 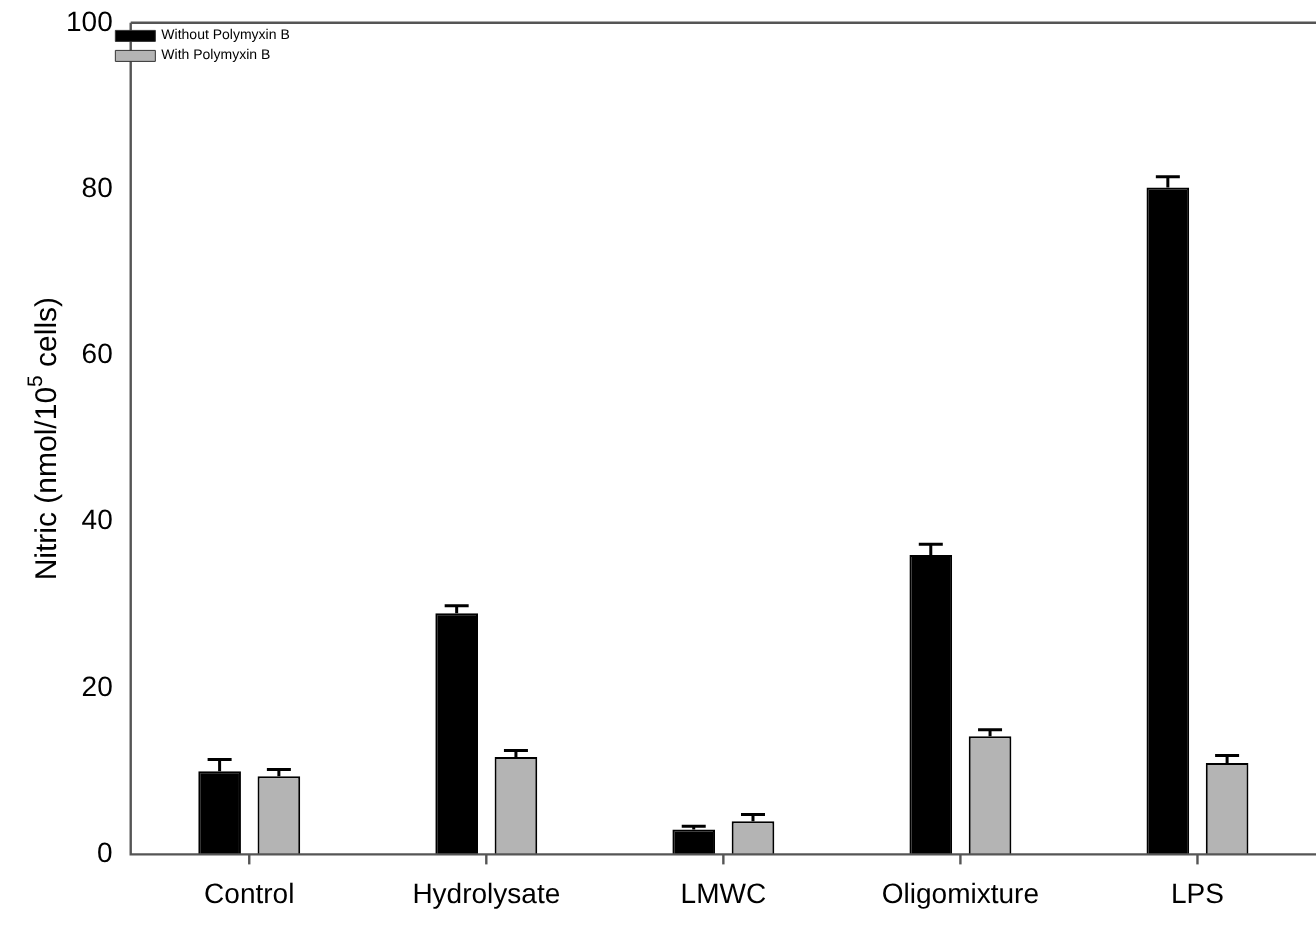 What do you see at coordinates (97, 685) in the screenshot?
I see `y-tick-label: 20` at bounding box center [97, 685].